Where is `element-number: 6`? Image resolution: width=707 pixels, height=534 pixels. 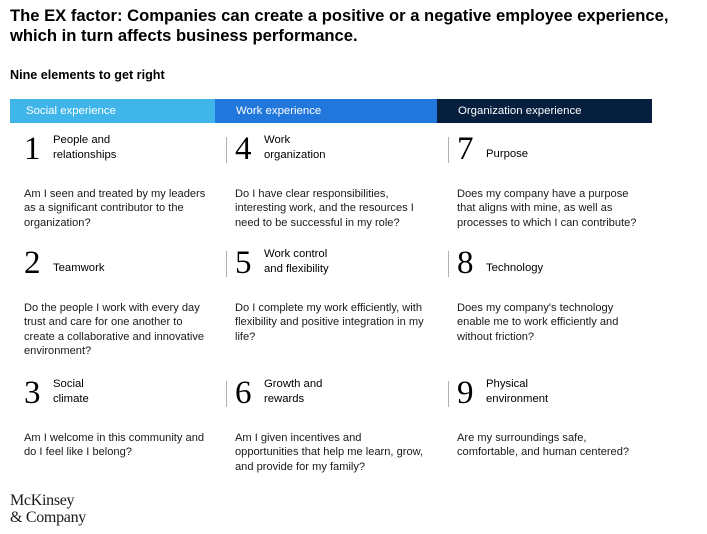 element-number: 6 is located at coordinates (243, 393).